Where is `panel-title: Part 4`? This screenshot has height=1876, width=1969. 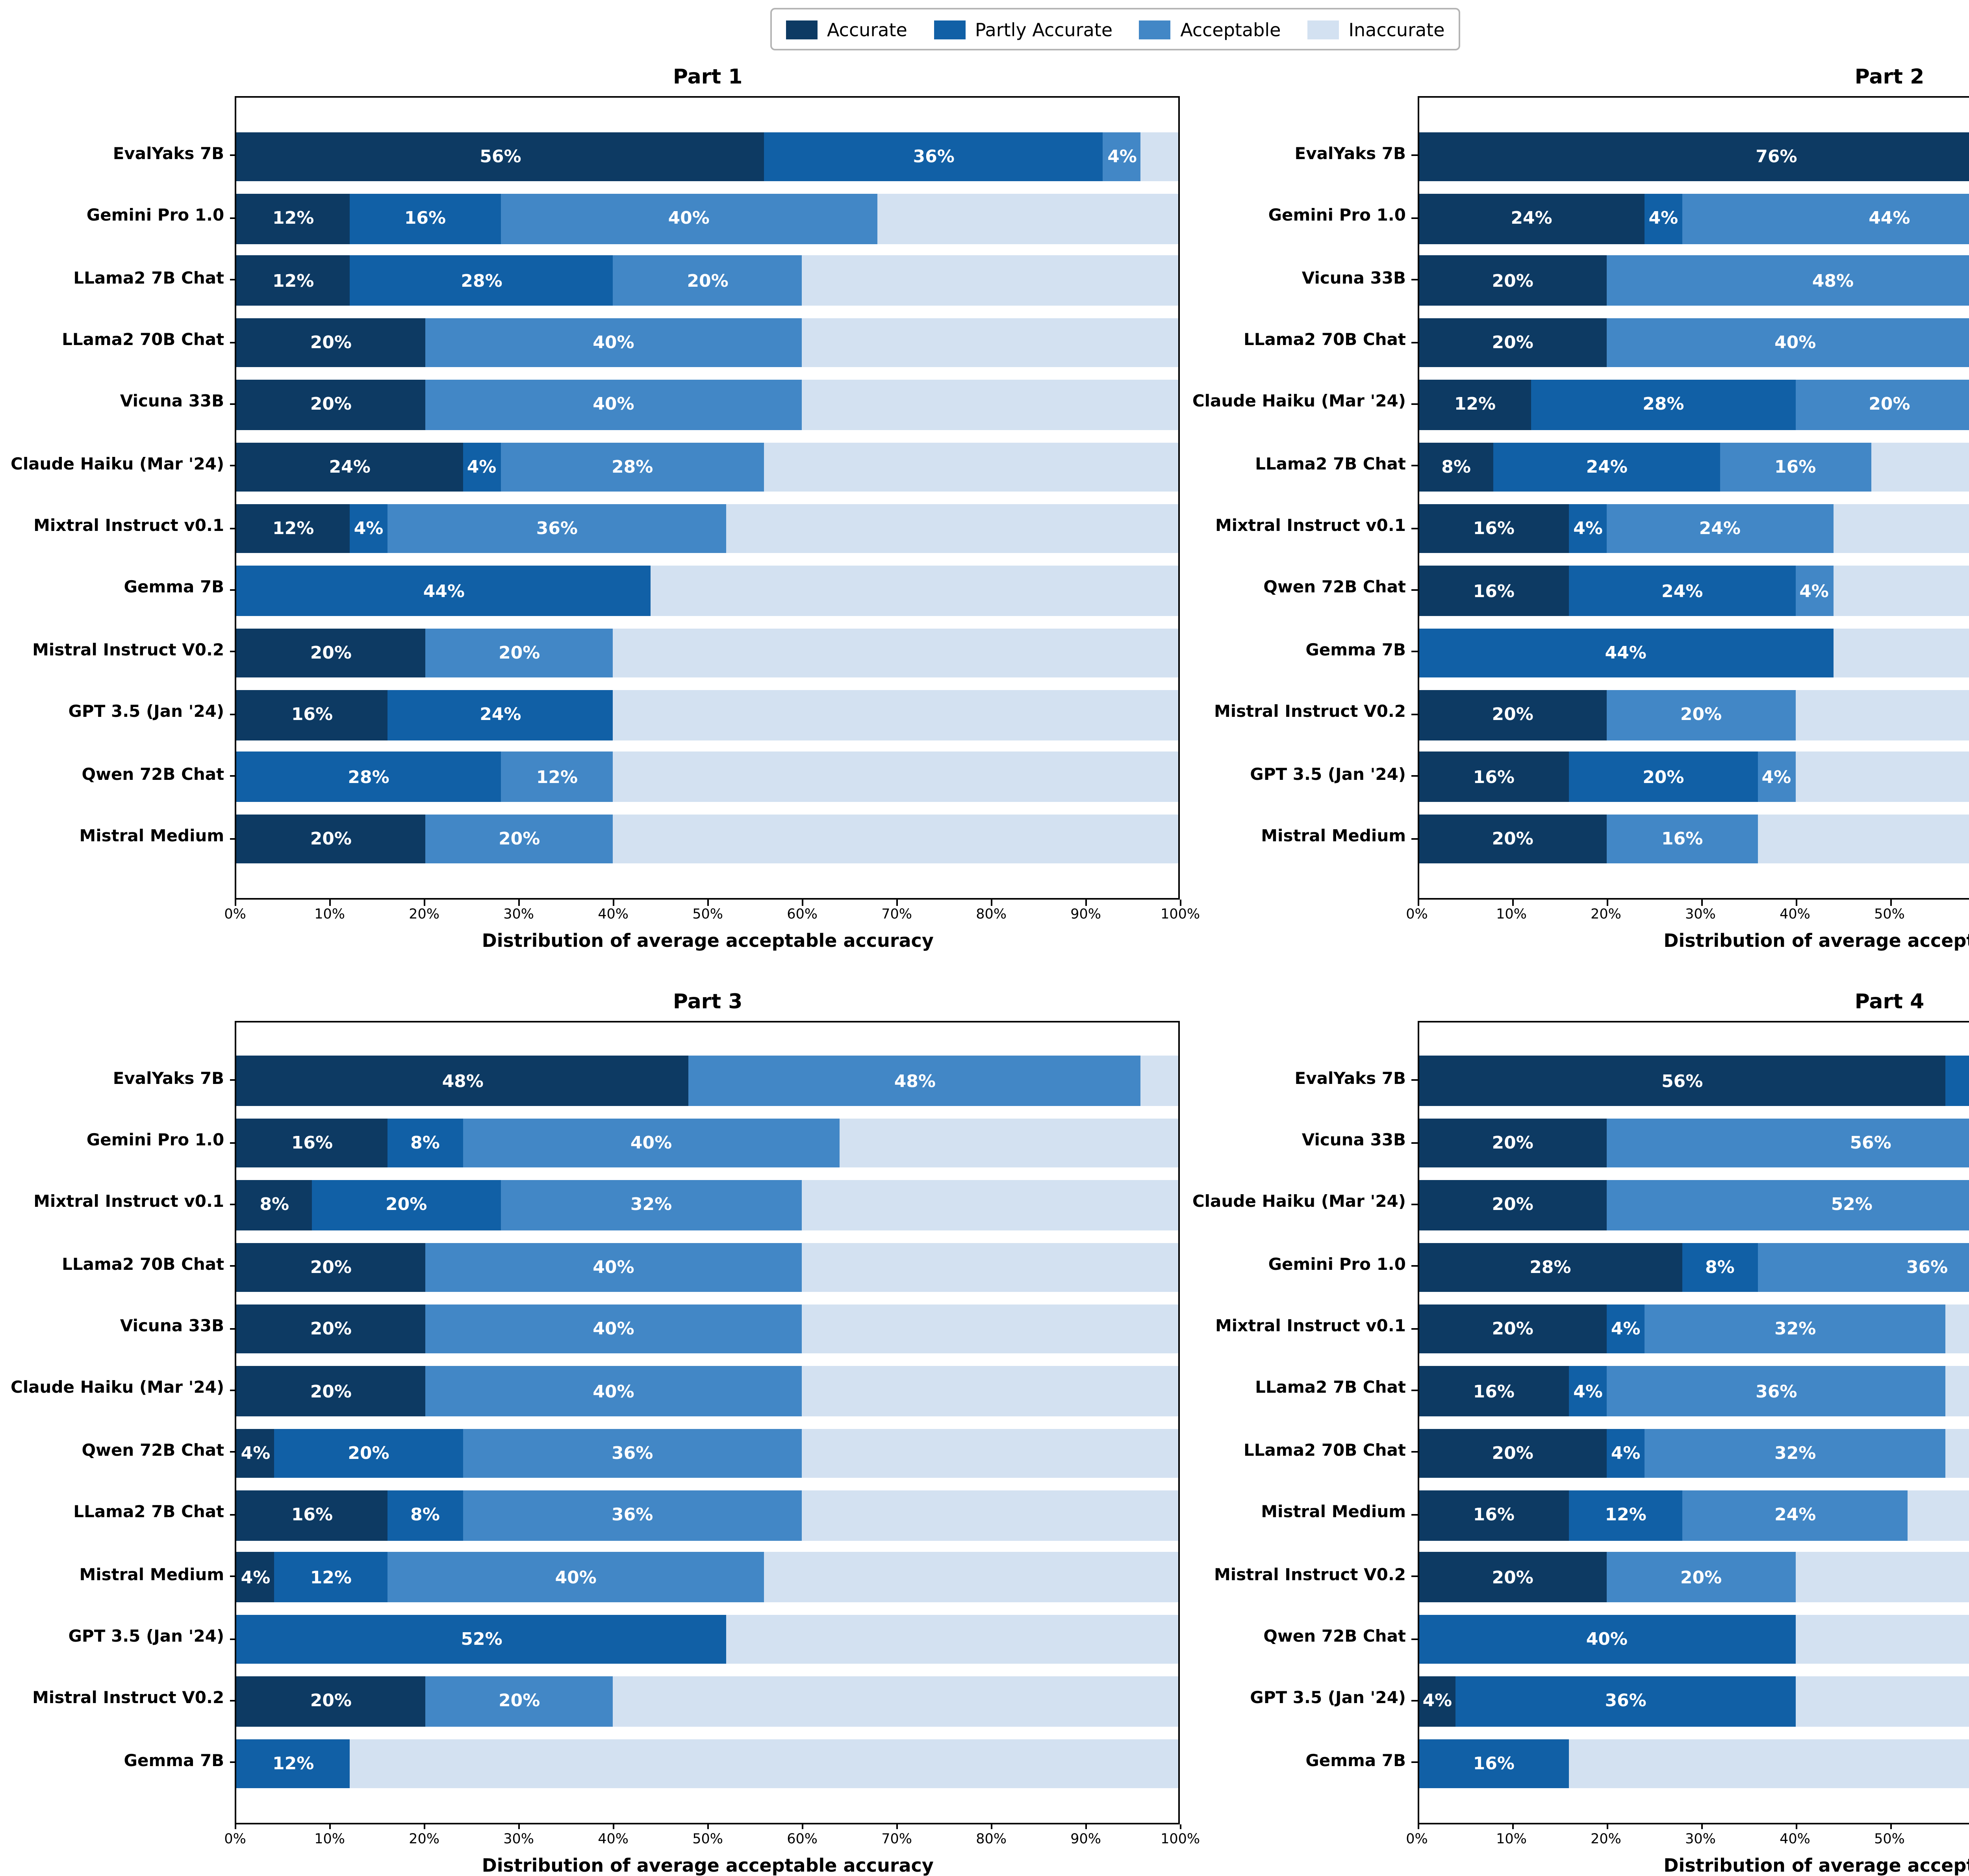 panel-title: Part 4 is located at coordinates (1693, 1004).